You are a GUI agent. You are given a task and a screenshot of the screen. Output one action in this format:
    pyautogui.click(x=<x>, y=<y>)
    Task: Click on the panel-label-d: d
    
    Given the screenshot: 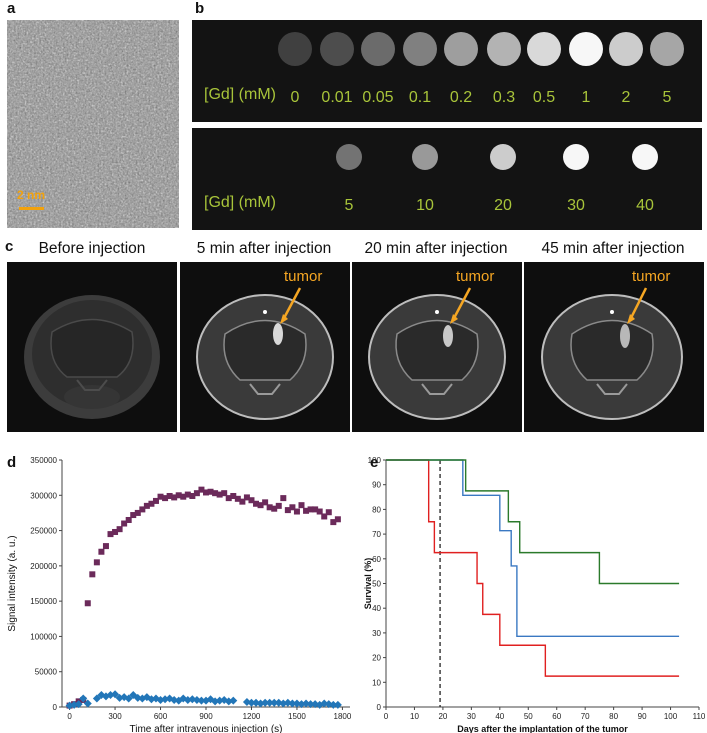 What is the action you would take?
    pyautogui.click(x=12, y=462)
    